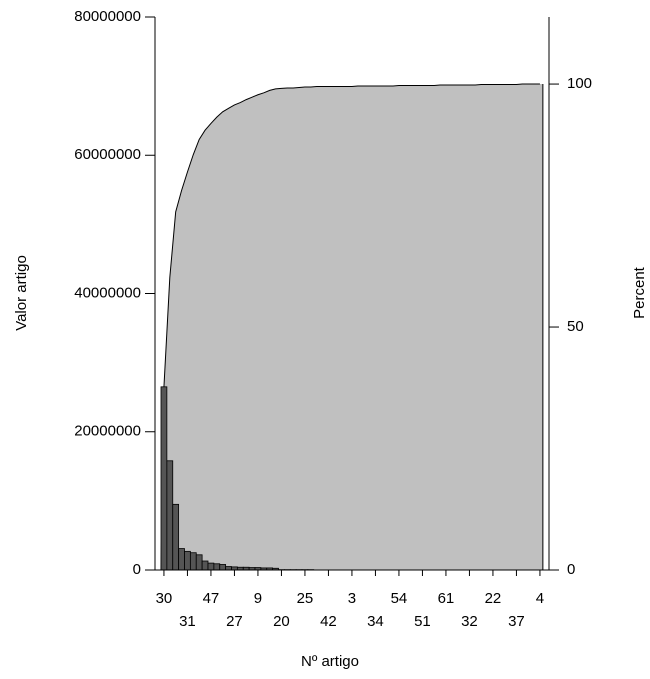 The width and height of the screenshot is (650, 679). I want to click on x-tick-label: 42, so click(328, 621).